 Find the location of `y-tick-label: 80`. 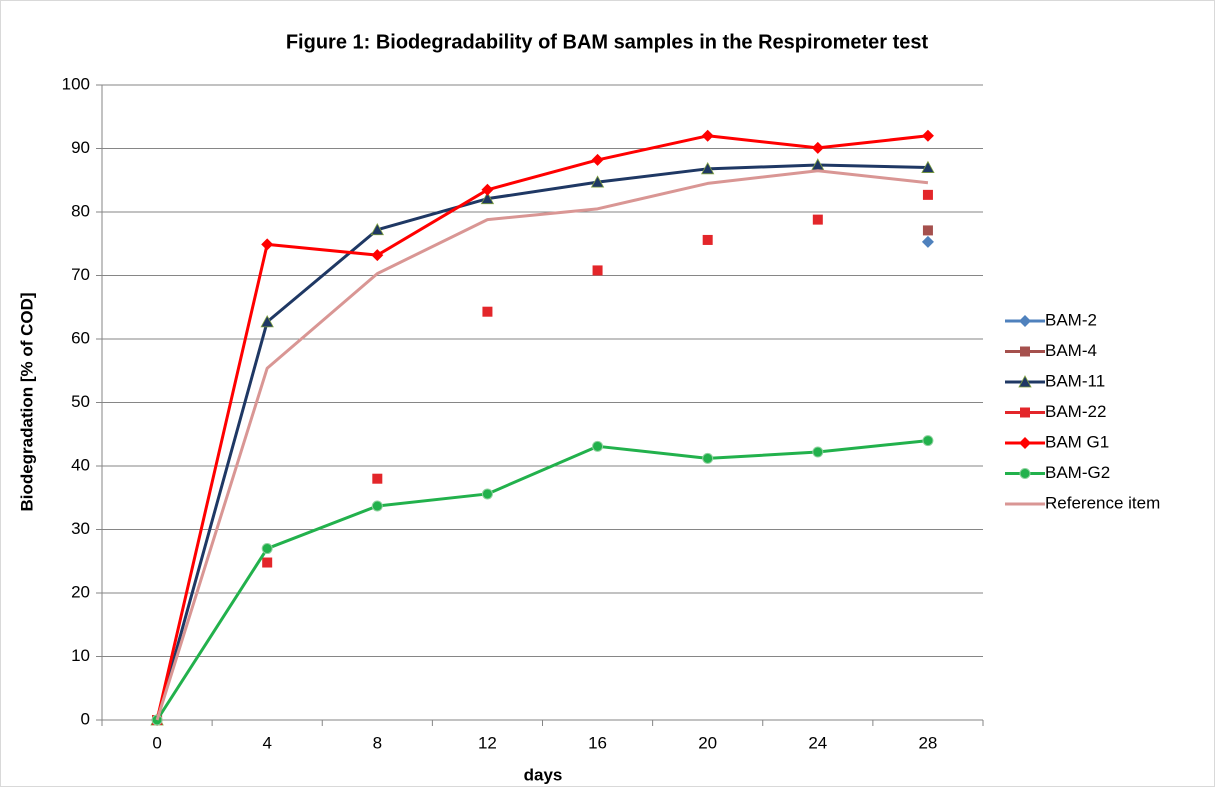

y-tick-label: 80 is located at coordinates (80, 210).